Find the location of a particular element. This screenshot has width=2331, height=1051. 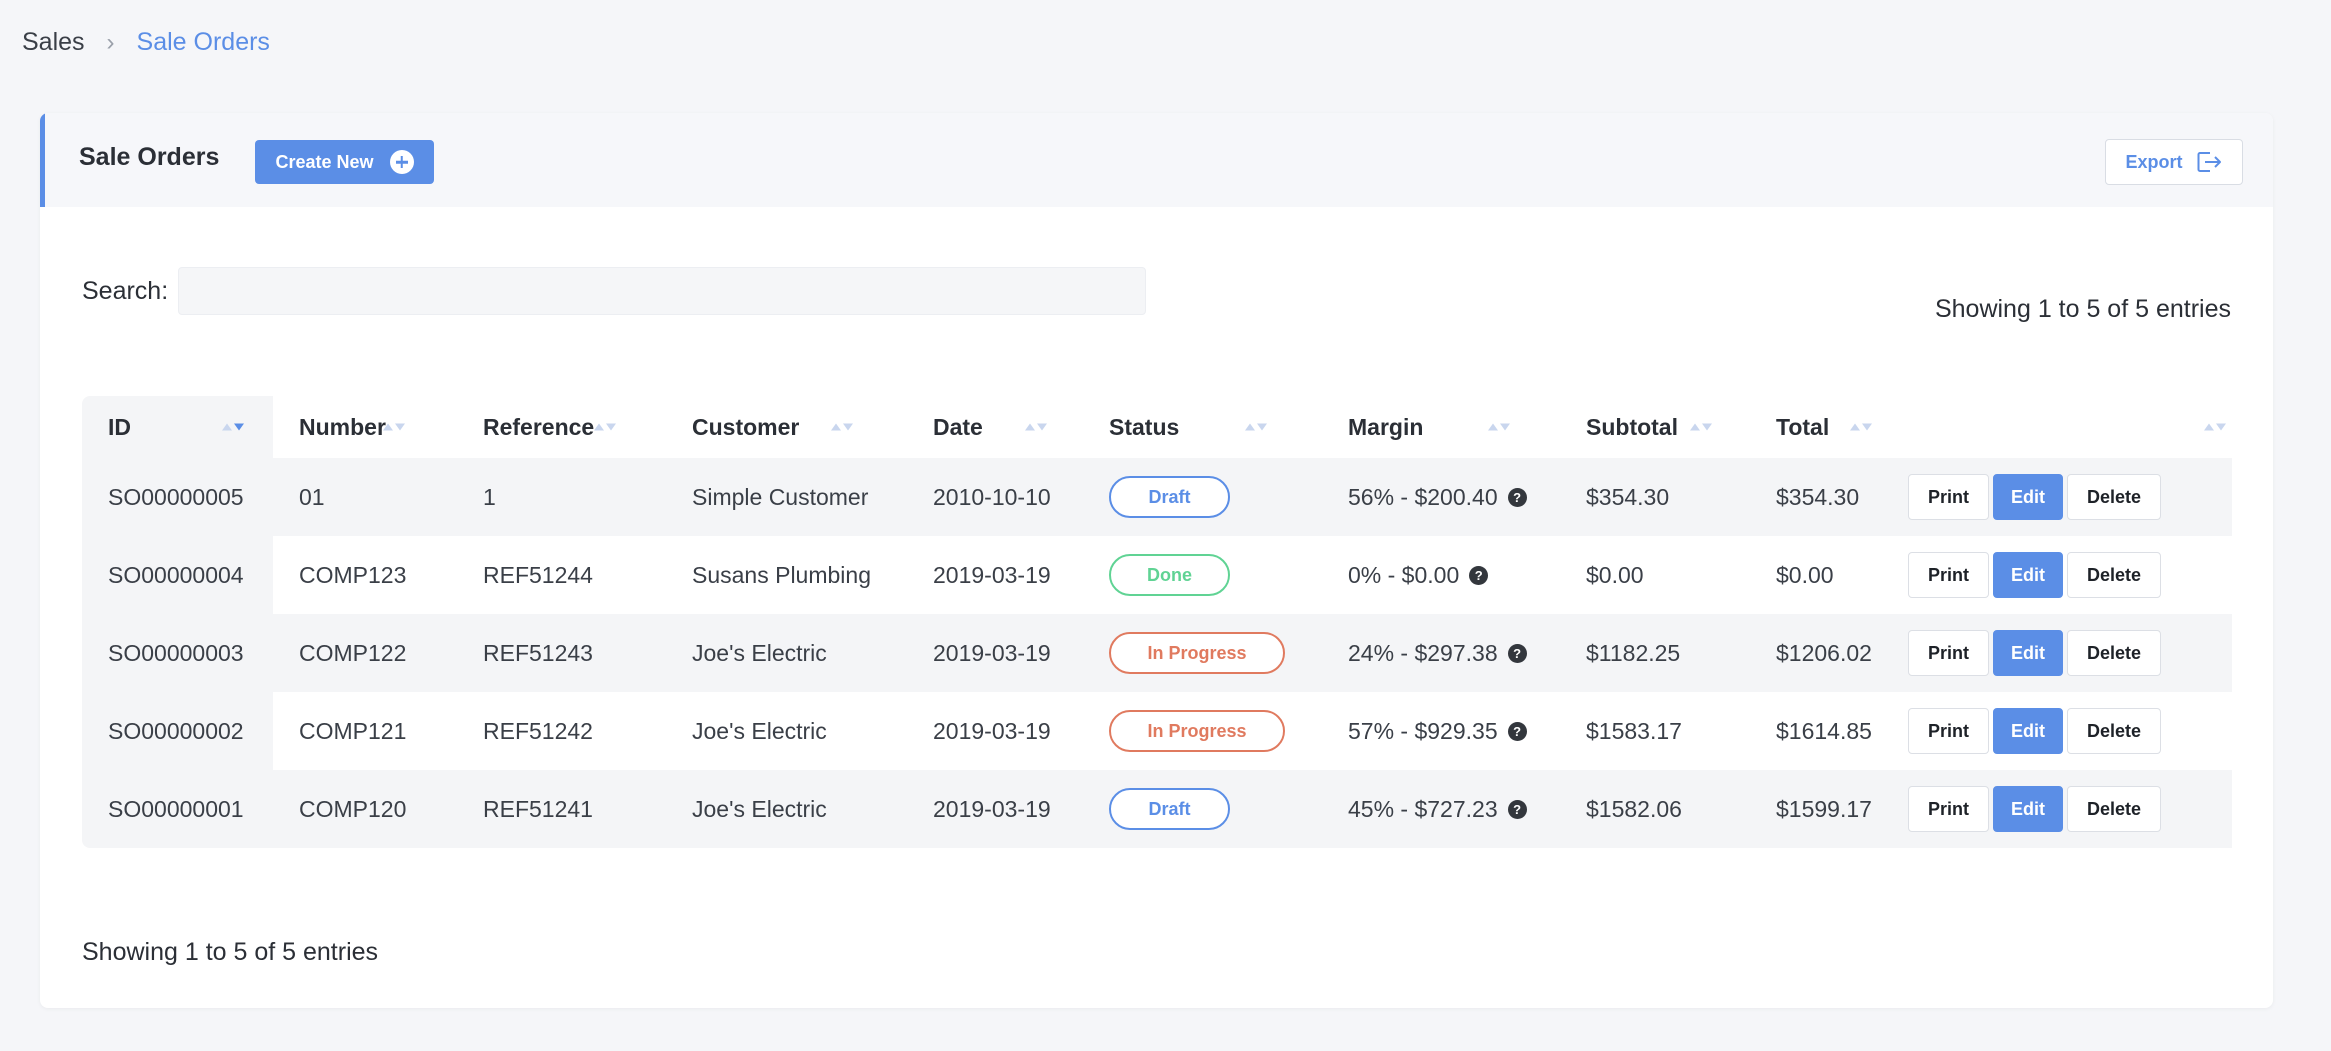

column-header-margin: Margin is located at coordinates (1441, 427).